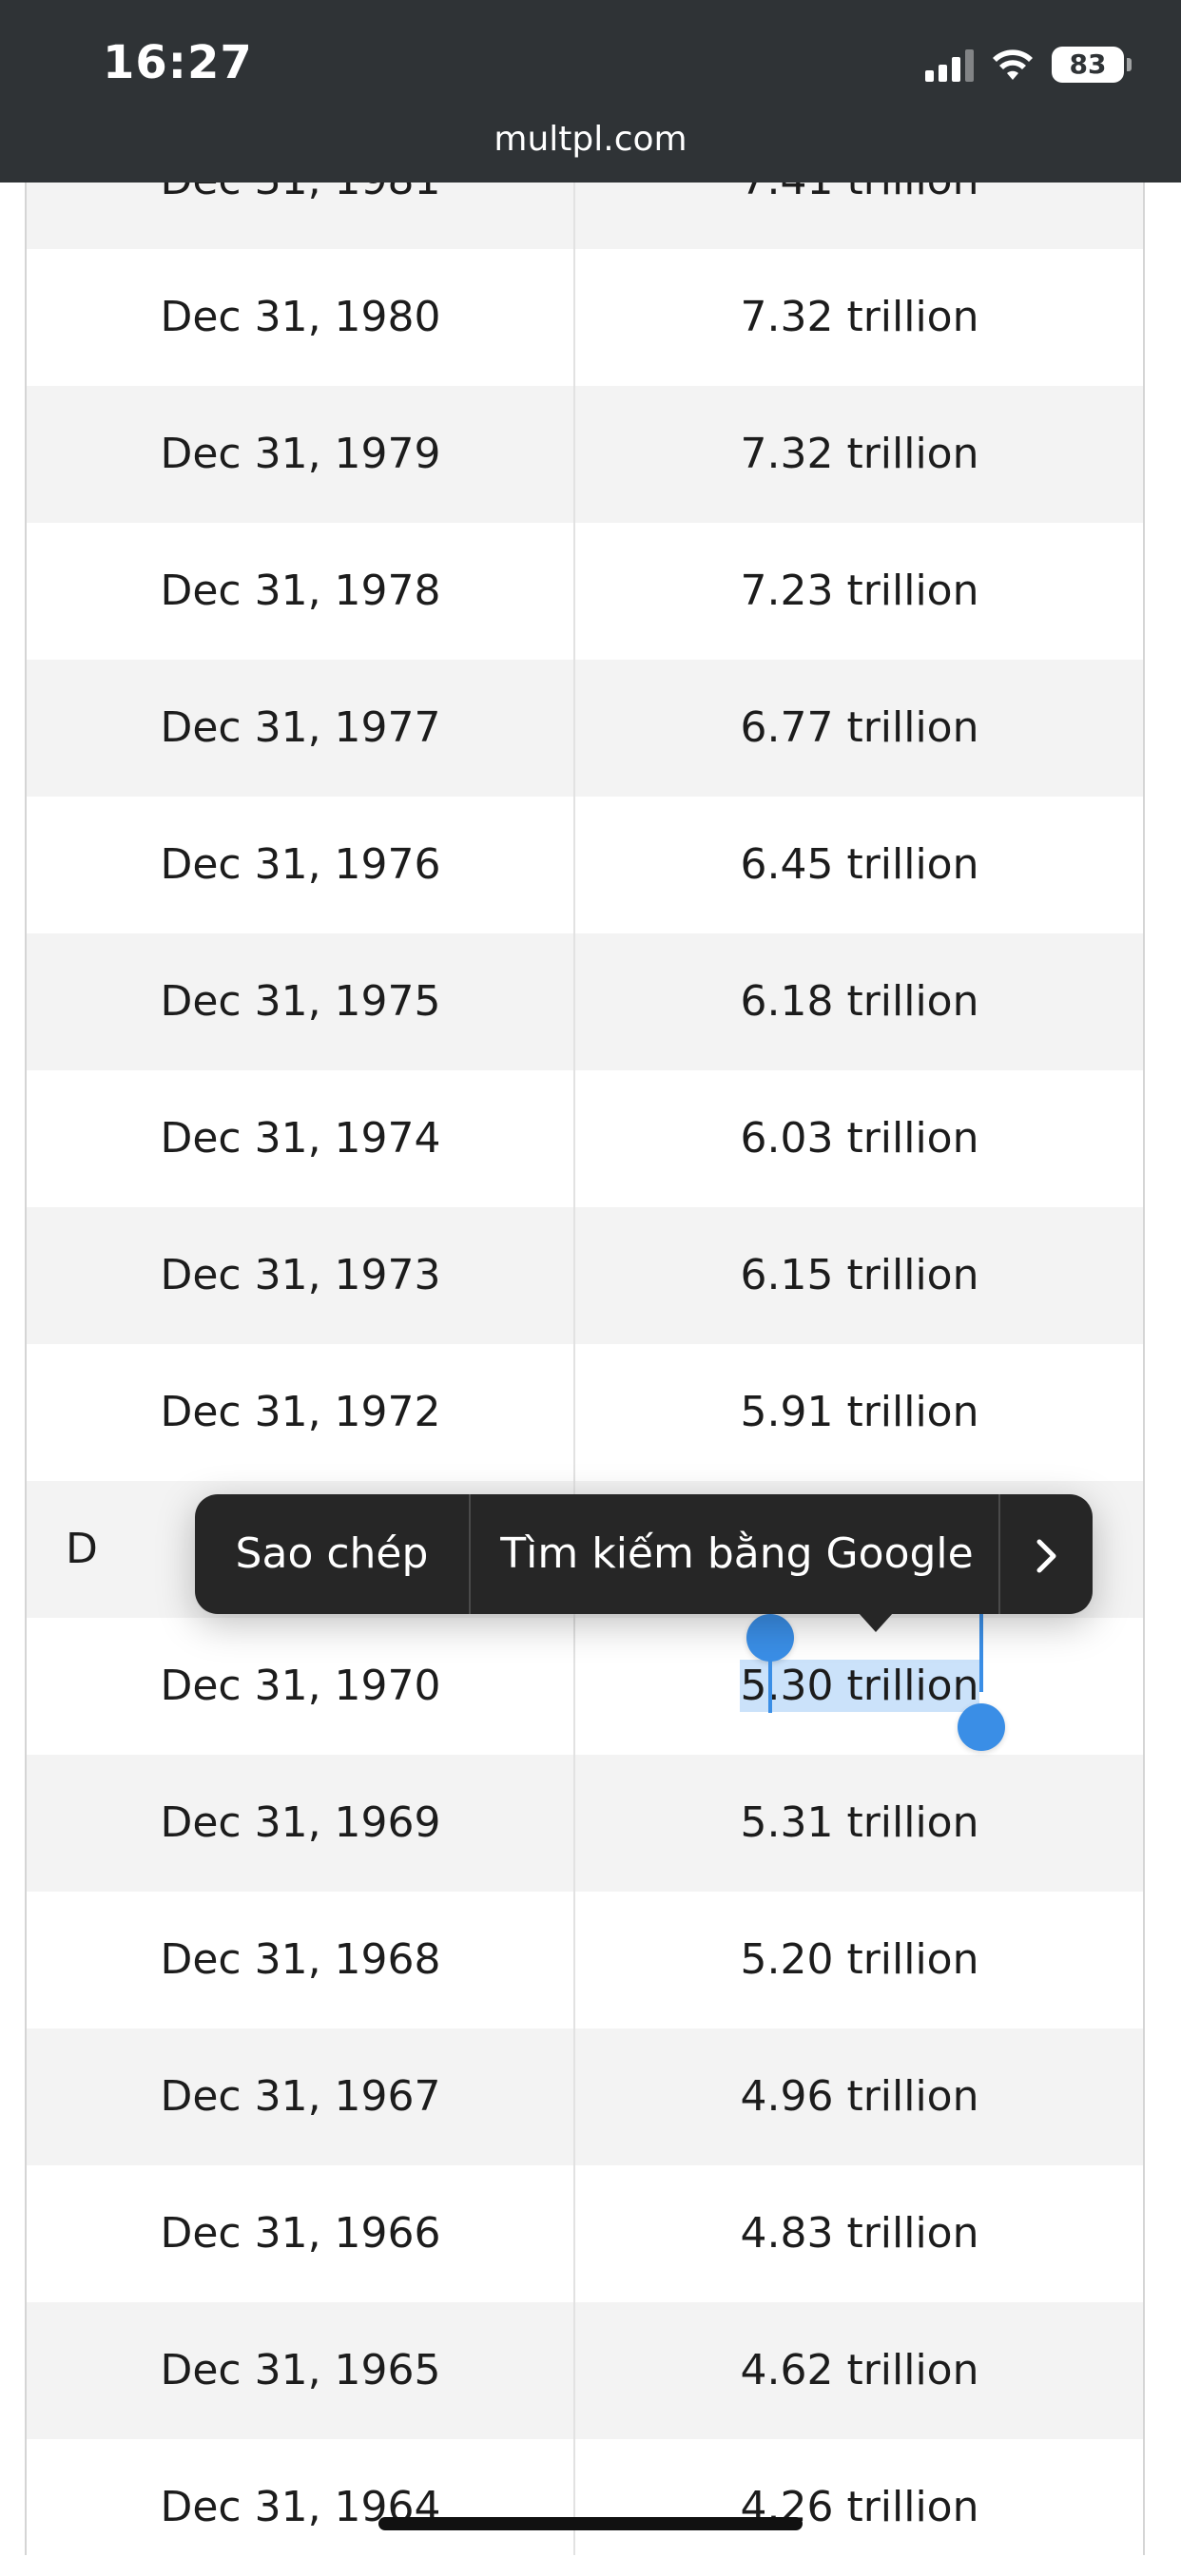 The image size is (1181, 2576). Describe the element at coordinates (770, 1675) in the screenshot. I see `selection-start-line` at that location.